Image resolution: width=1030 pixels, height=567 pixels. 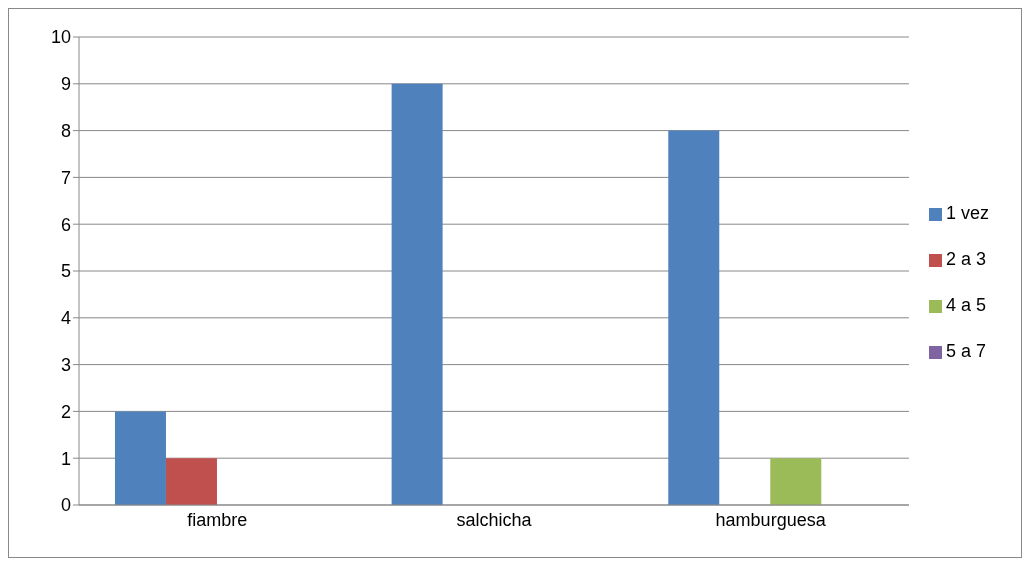 What do you see at coordinates (65, 84) in the screenshot?
I see `y-tick-label: 9` at bounding box center [65, 84].